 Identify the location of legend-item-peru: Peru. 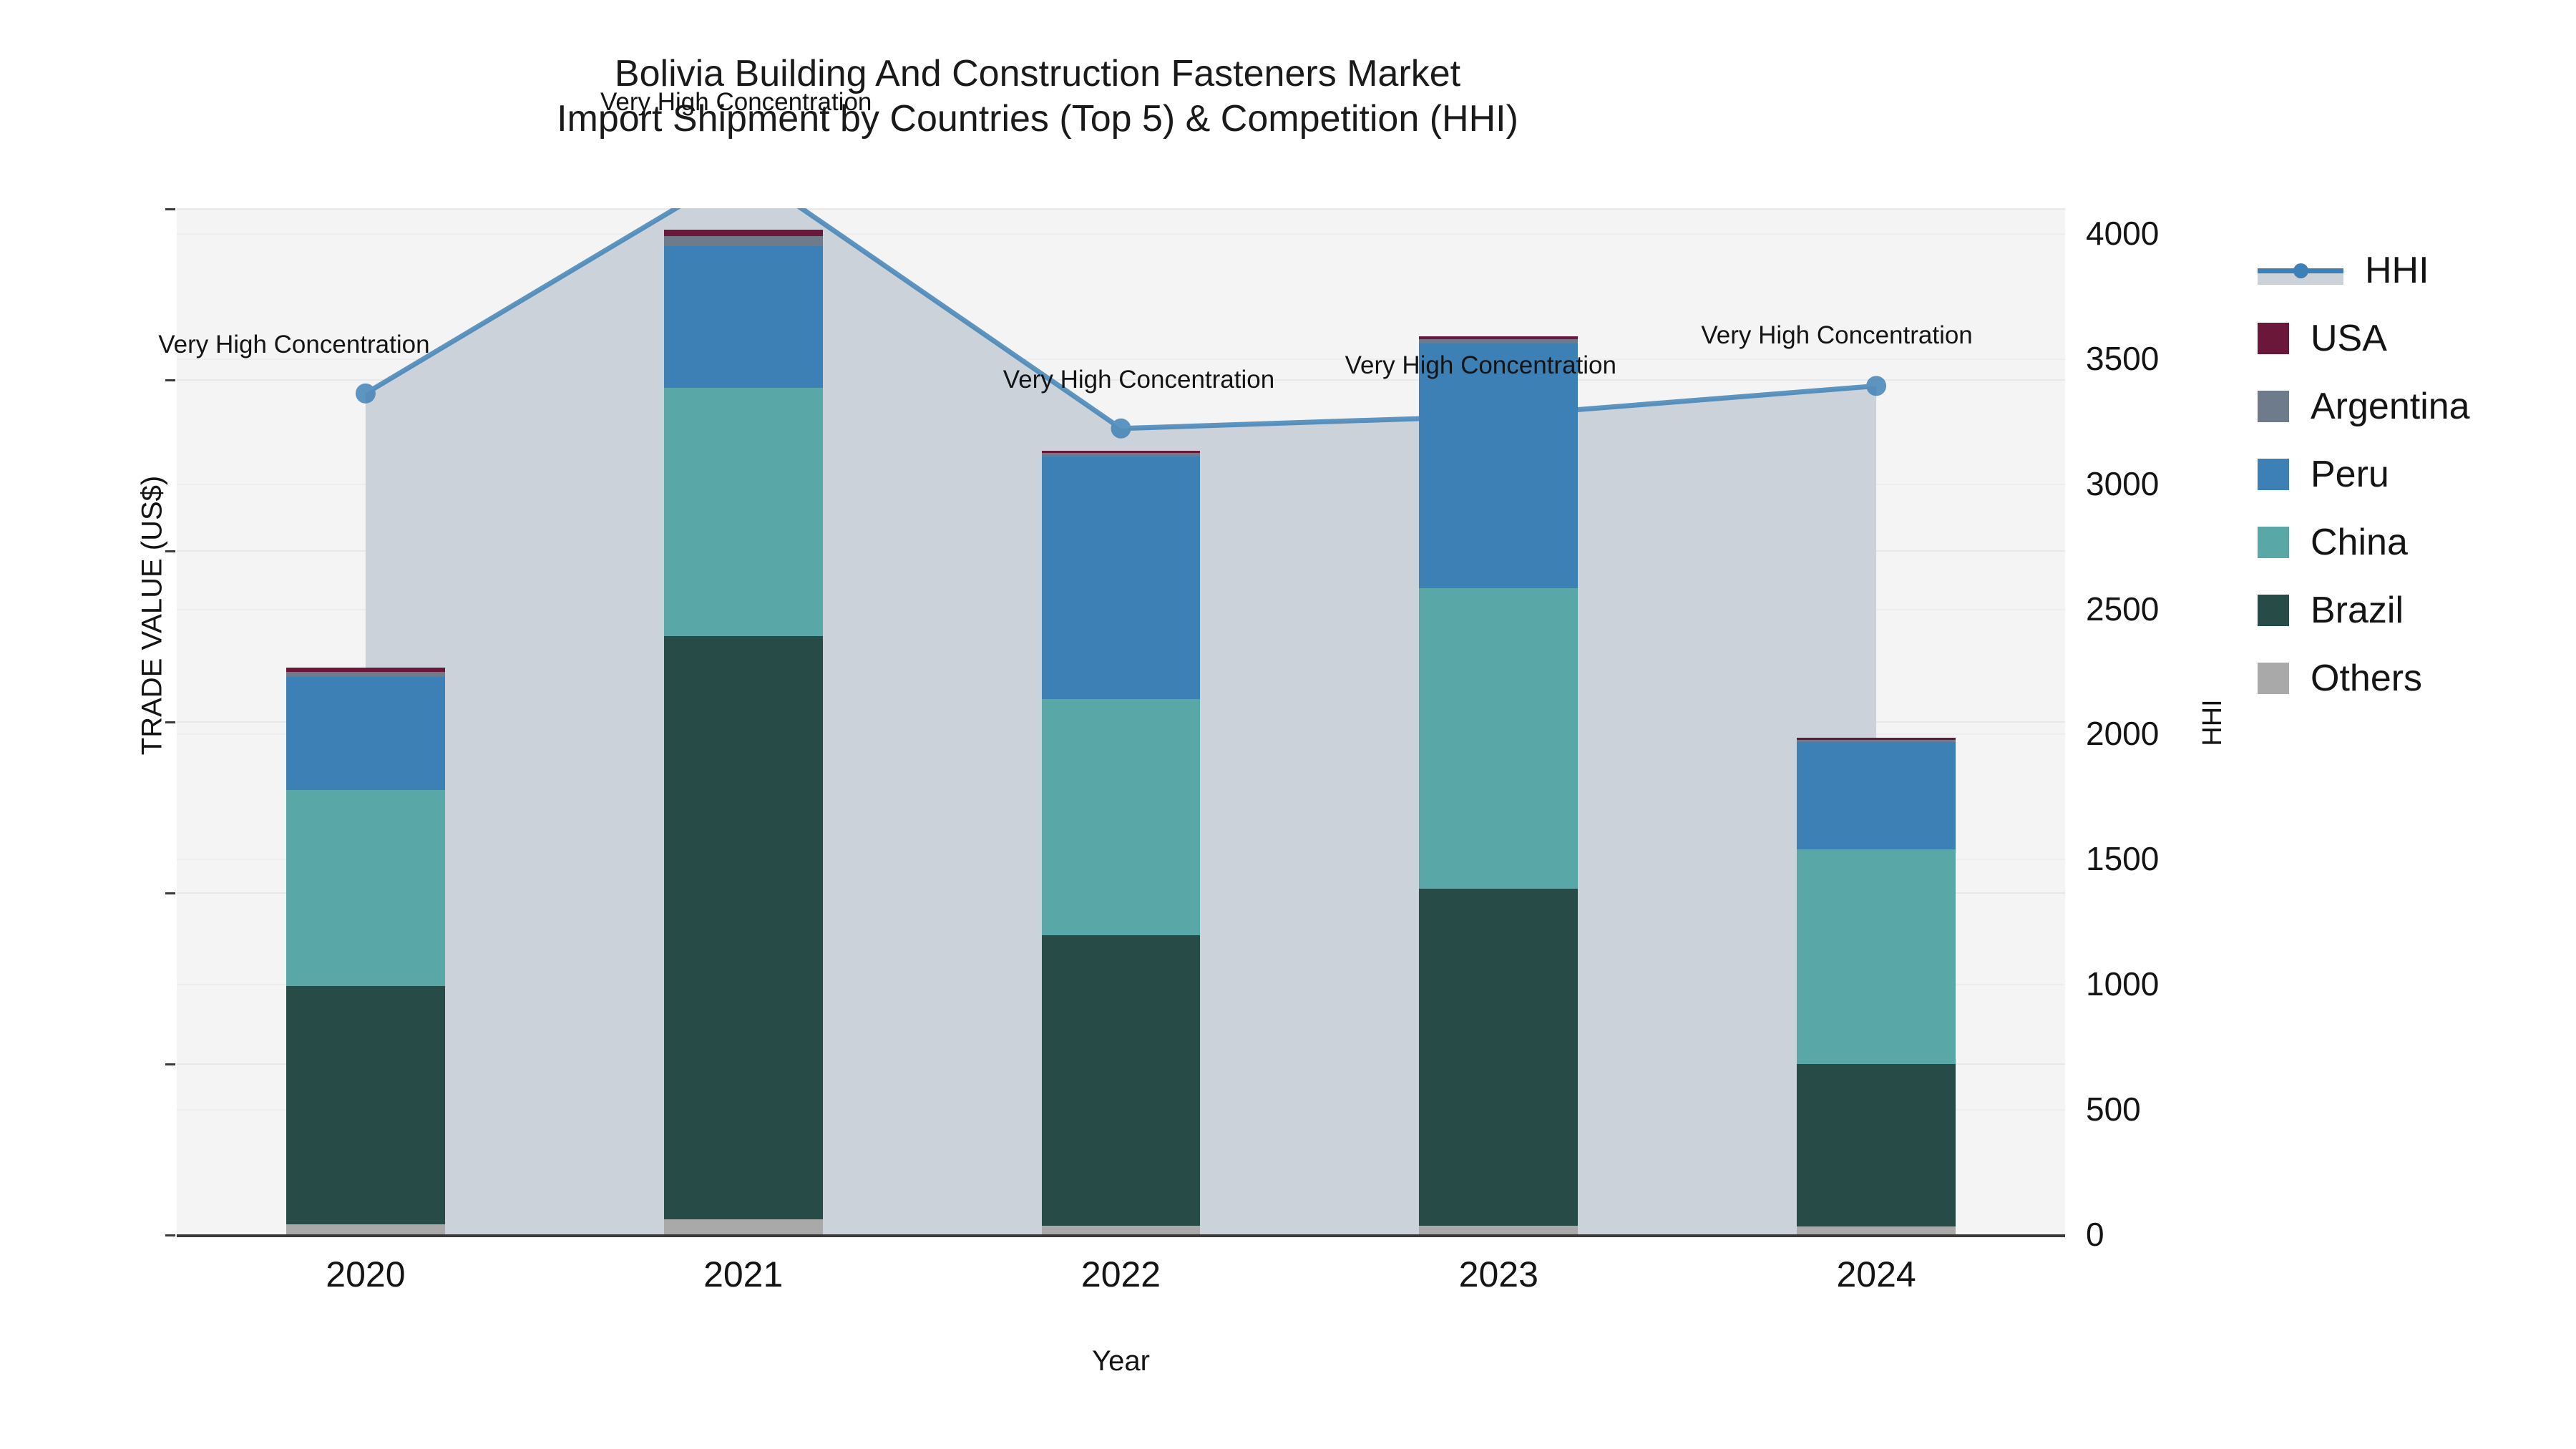
(2364, 474).